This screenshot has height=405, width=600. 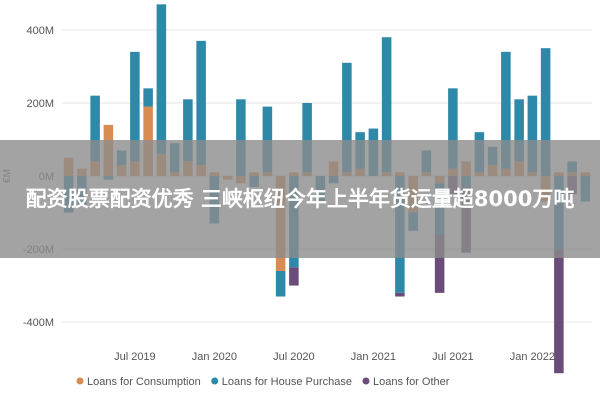 I want to click on x-tick-label: Jan 2020, so click(x=214, y=357).